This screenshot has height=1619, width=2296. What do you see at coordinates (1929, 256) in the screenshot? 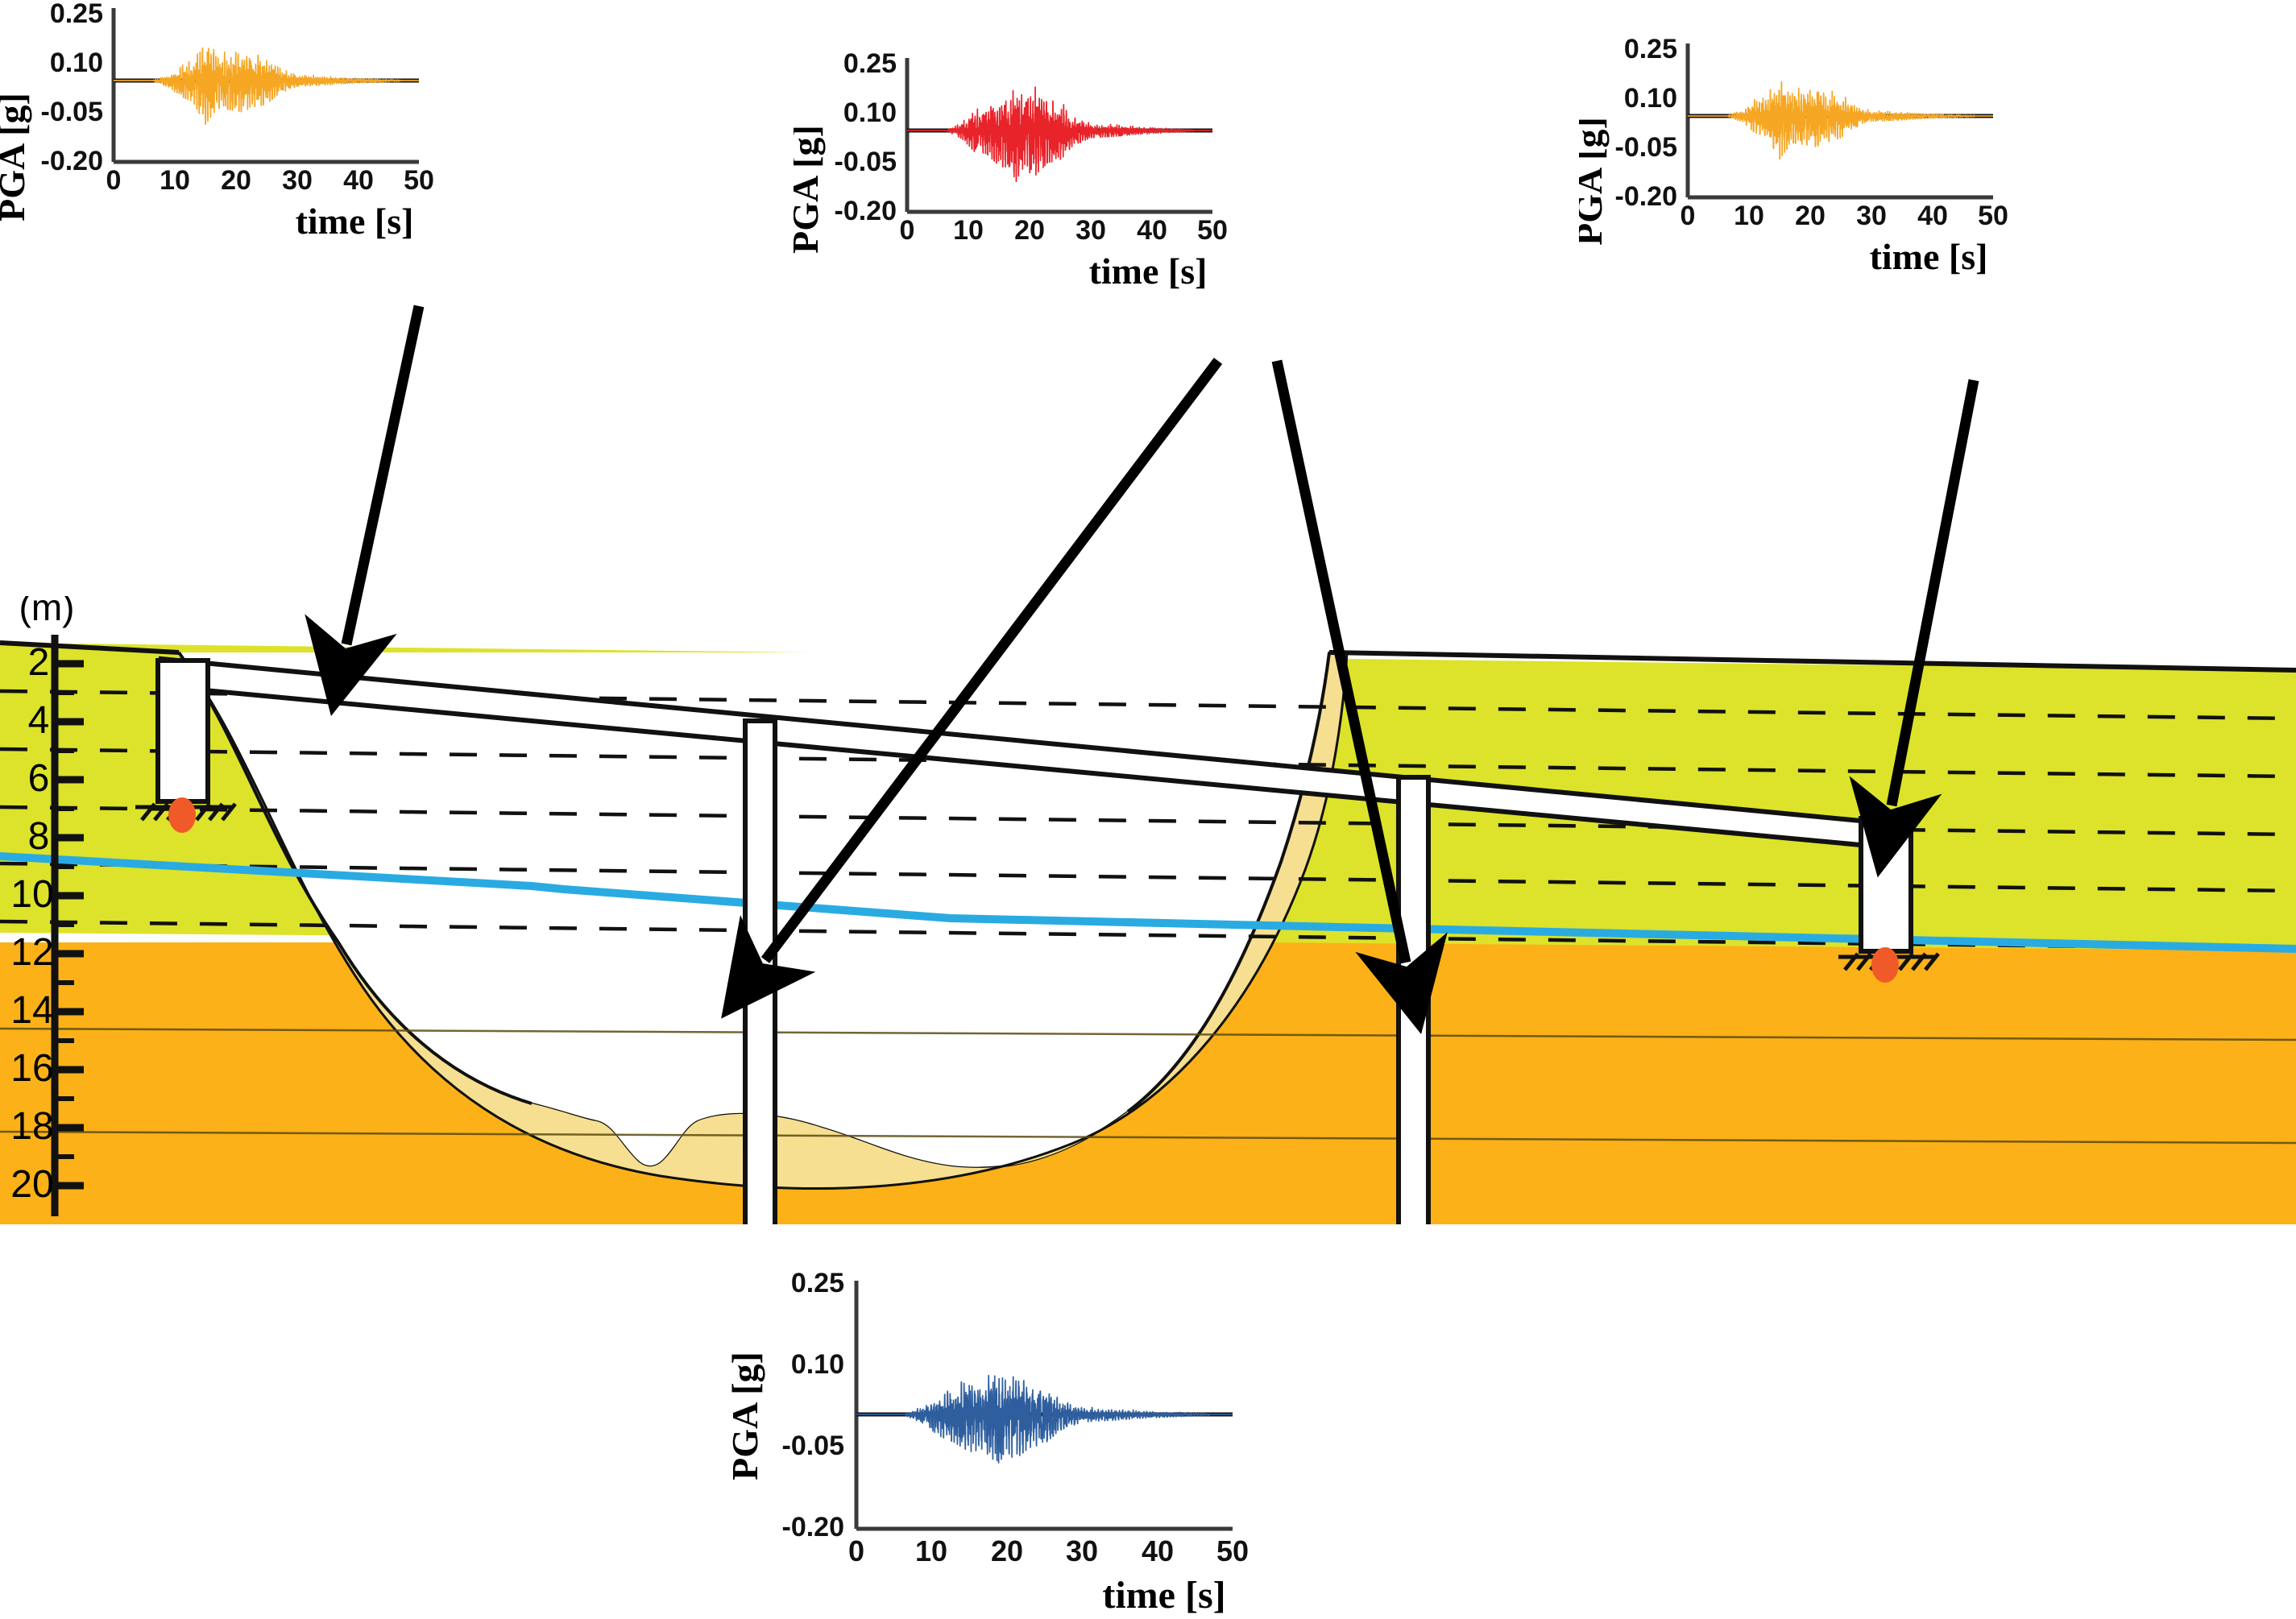
I see `chart-right-x-axis-label: time [s]` at bounding box center [1929, 256].